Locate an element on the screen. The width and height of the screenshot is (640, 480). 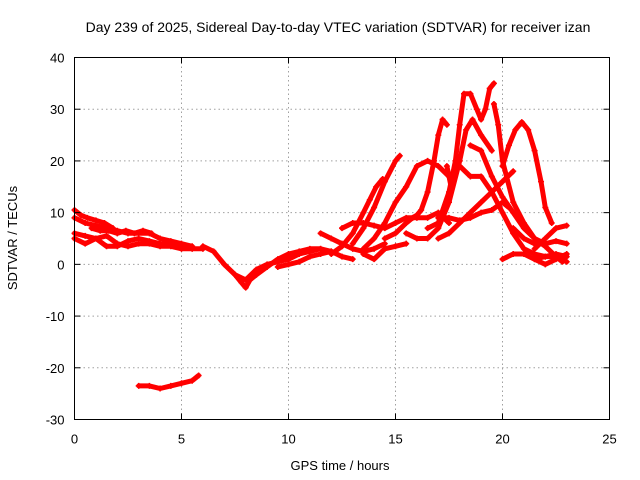
y-tick-label: 0 is located at coordinates (60, 264).